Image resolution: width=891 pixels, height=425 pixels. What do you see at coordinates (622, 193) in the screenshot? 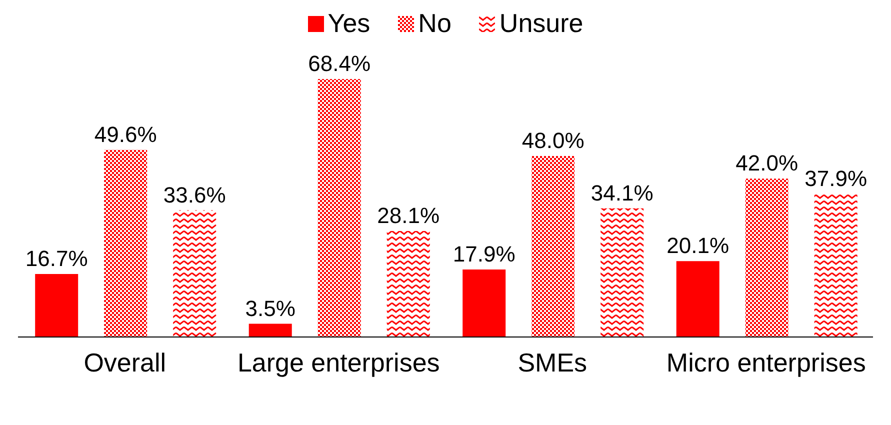
I see `data-label: 34.1%` at bounding box center [622, 193].